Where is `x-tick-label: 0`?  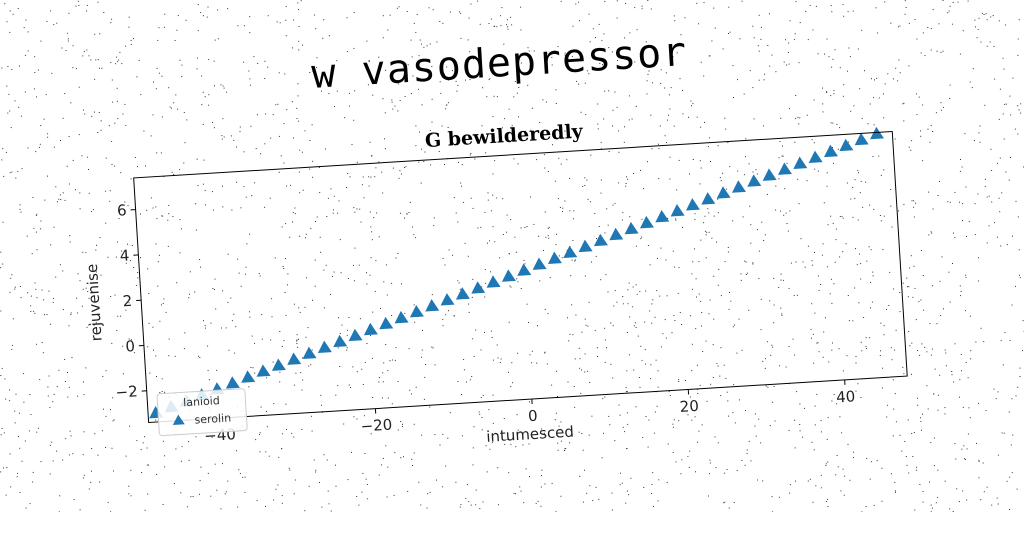 x-tick-label: 0 is located at coordinates (533, 416).